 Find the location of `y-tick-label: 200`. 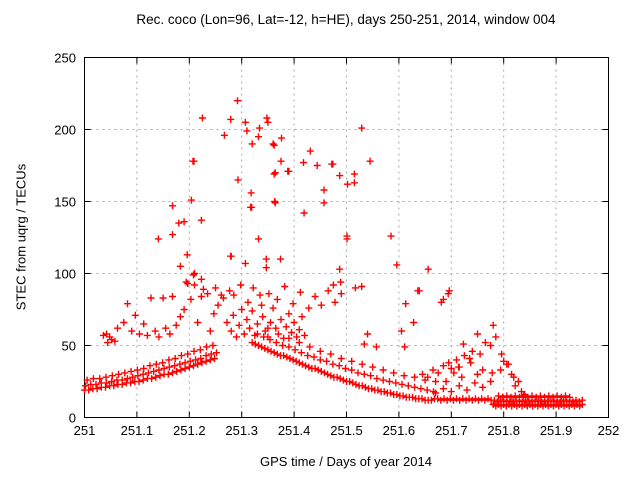

y-tick-label: 200 is located at coordinates (65, 129).